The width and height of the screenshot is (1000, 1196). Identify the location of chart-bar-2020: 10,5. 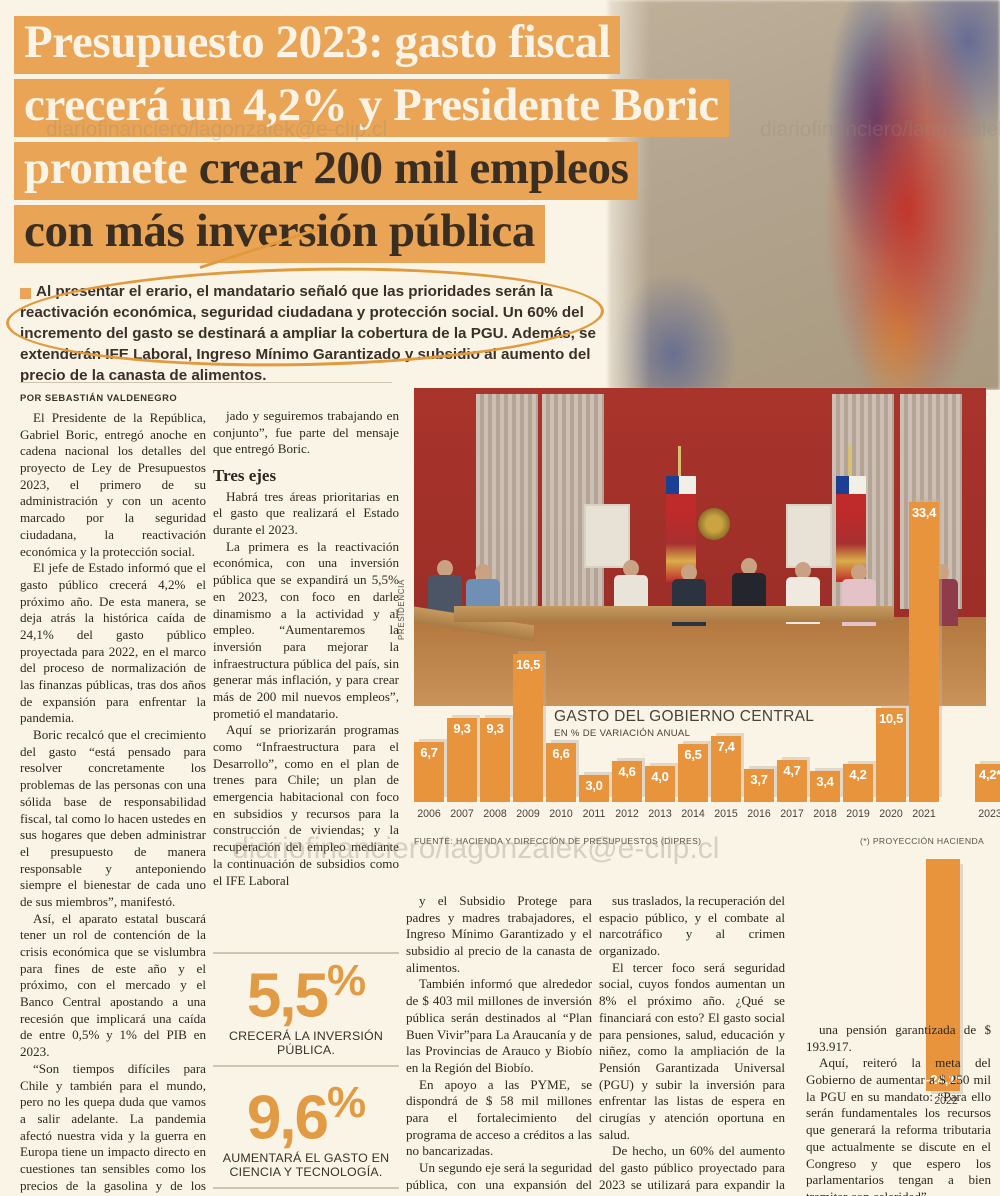
(891, 754).